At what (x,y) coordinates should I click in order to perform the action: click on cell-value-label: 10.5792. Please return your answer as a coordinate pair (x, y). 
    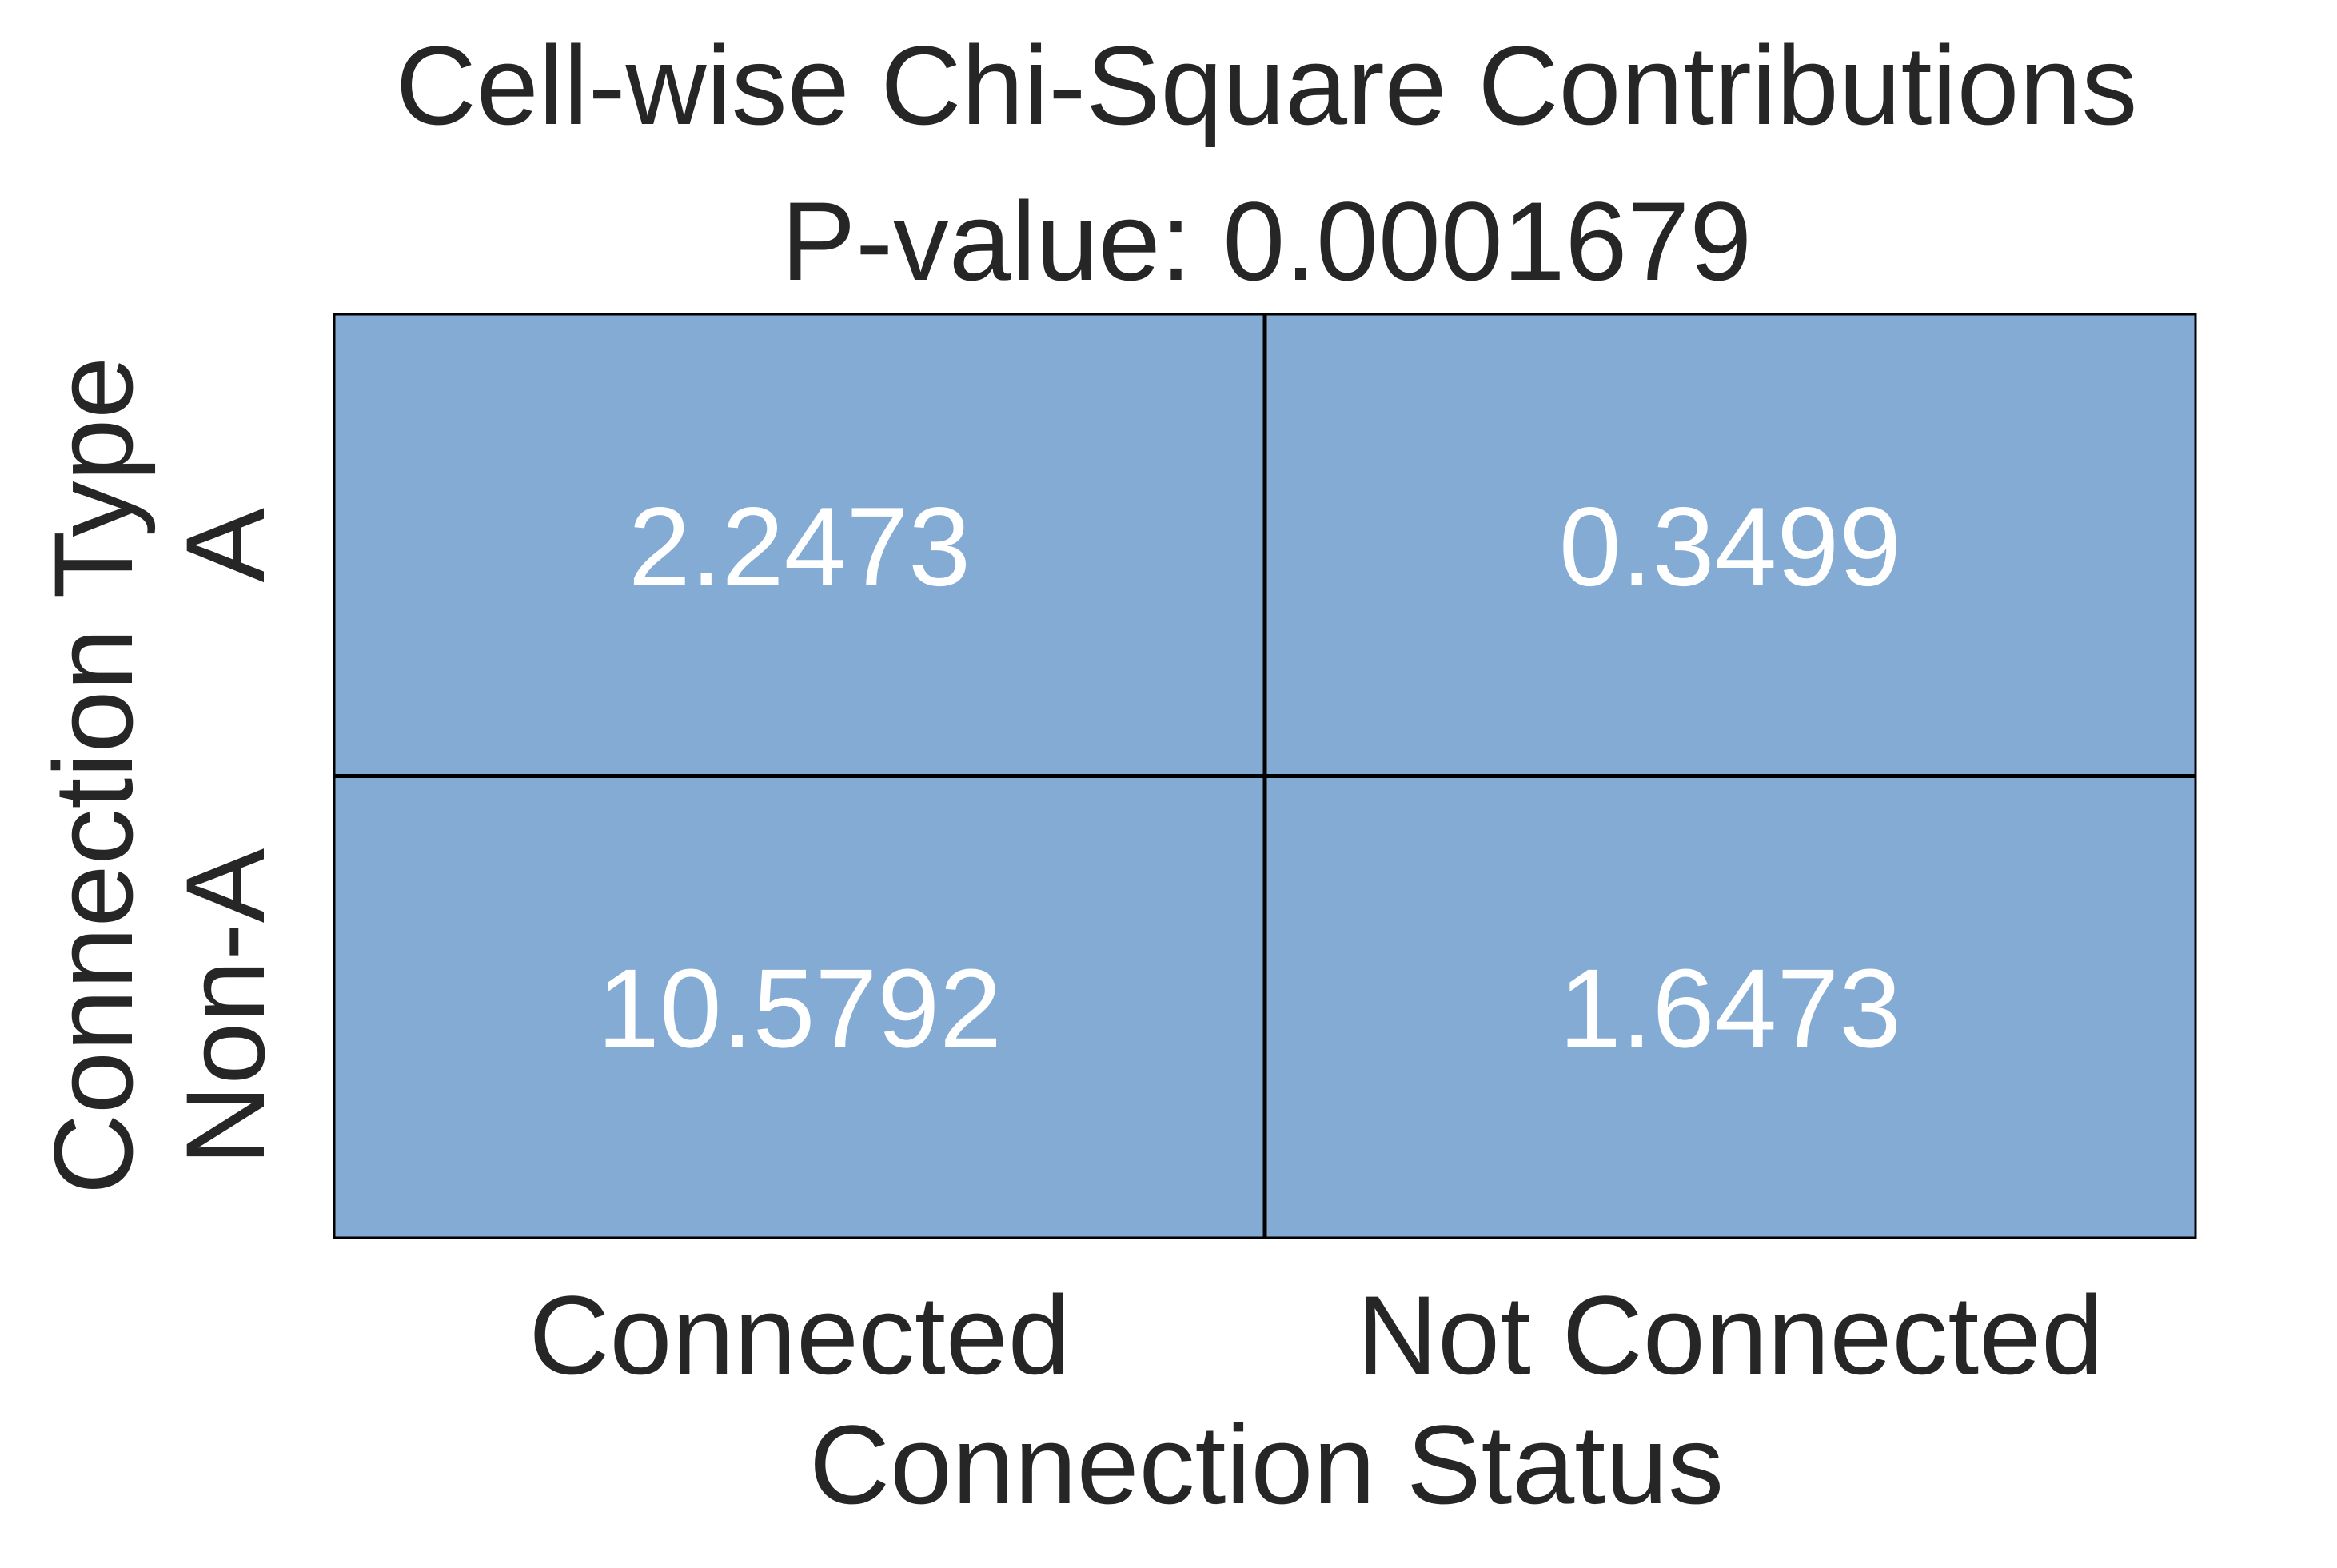
    Looking at the image, I should click on (799, 1008).